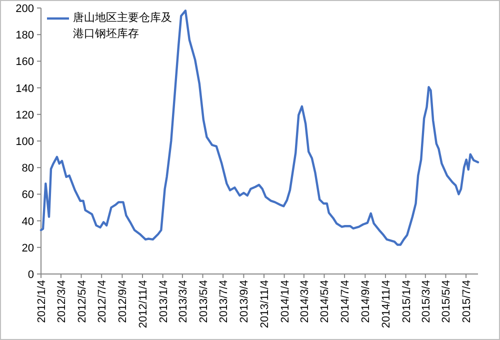 The width and height of the screenshot is (500, 340). Describe the element at coordinates (183, 301) in the screenshot. I see `x-tick-label: 2013/3/4` at that location.